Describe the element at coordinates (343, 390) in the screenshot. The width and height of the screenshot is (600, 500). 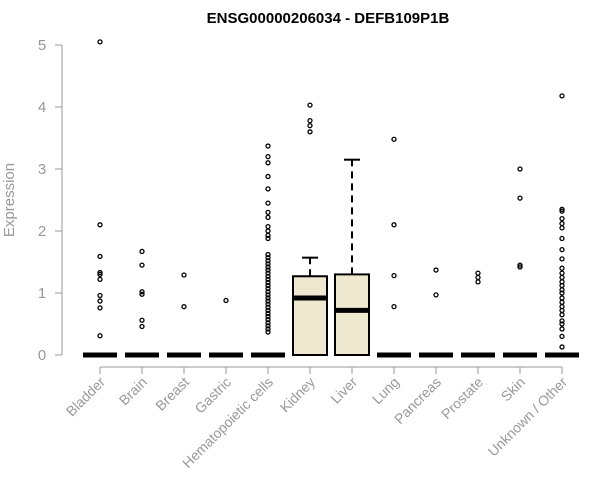
I see `x-tick-label: Liver` at that location.